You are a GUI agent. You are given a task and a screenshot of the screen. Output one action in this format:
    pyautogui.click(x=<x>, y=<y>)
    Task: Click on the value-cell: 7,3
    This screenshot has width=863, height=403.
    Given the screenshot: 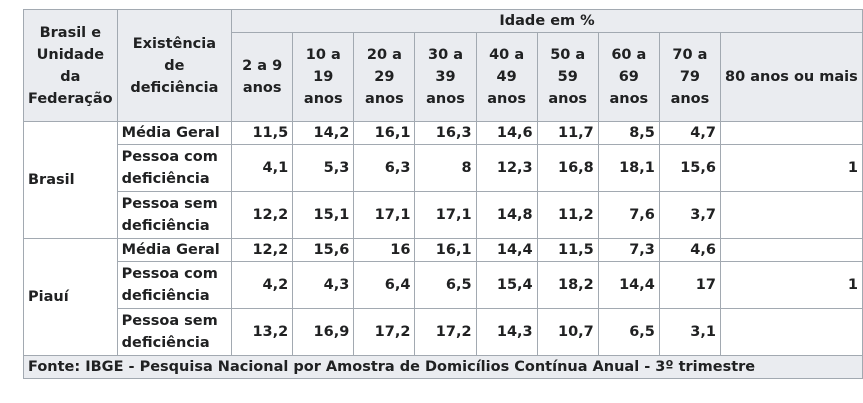 What is the action you would take?
    pyautogui.click(x=628, y=250)
    